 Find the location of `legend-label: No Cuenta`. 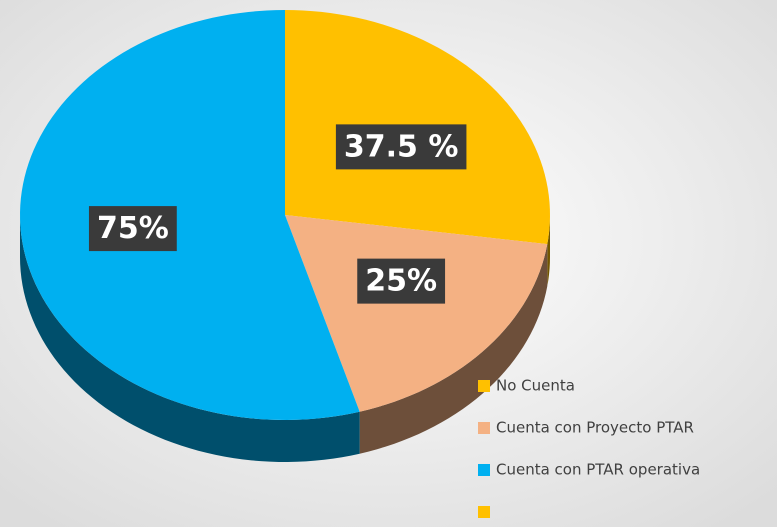

legend-label: No Cuenta is located at coordinates (535, 386).